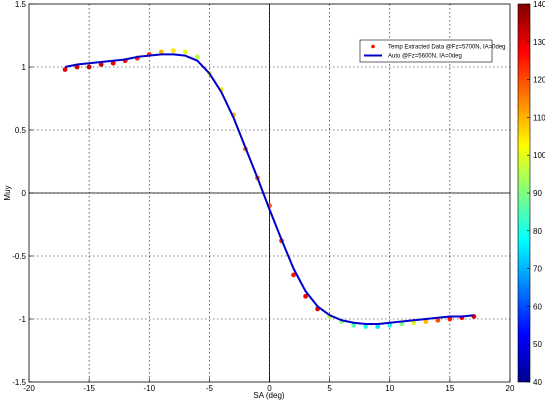  Describe the element at coordinates (7, 192) in the screenshot. I see `y-axis-label: Muy` at that location.